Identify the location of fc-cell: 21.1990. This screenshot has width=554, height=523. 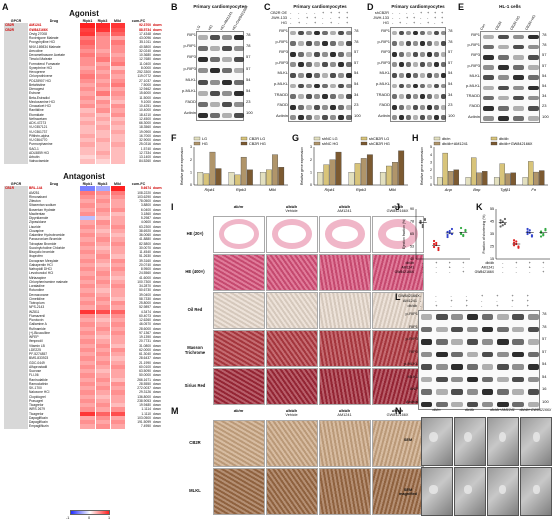
(145, 362).